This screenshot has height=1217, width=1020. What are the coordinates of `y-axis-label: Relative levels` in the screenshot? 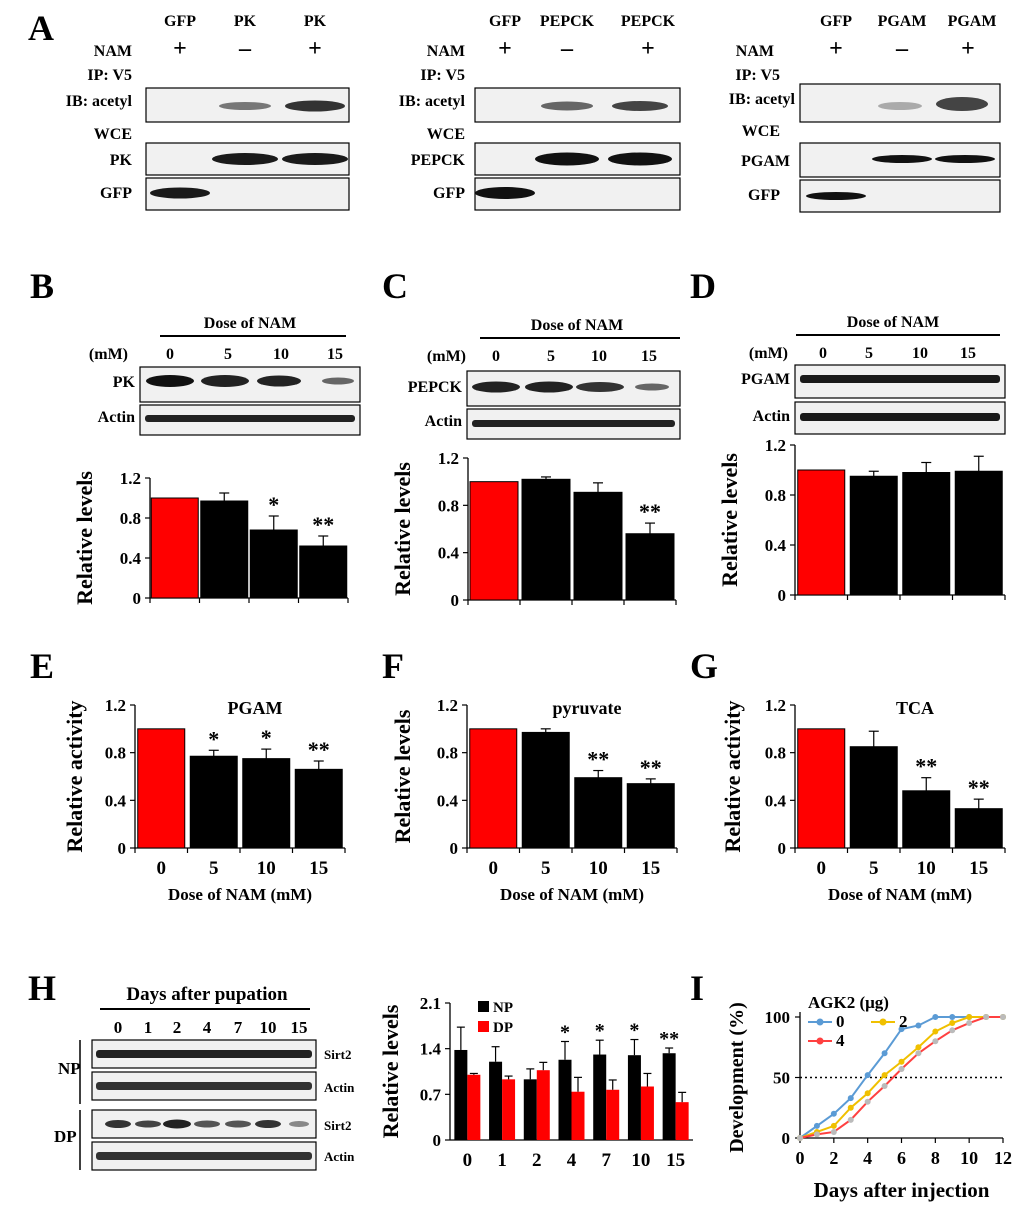 It's located at (402, 529).